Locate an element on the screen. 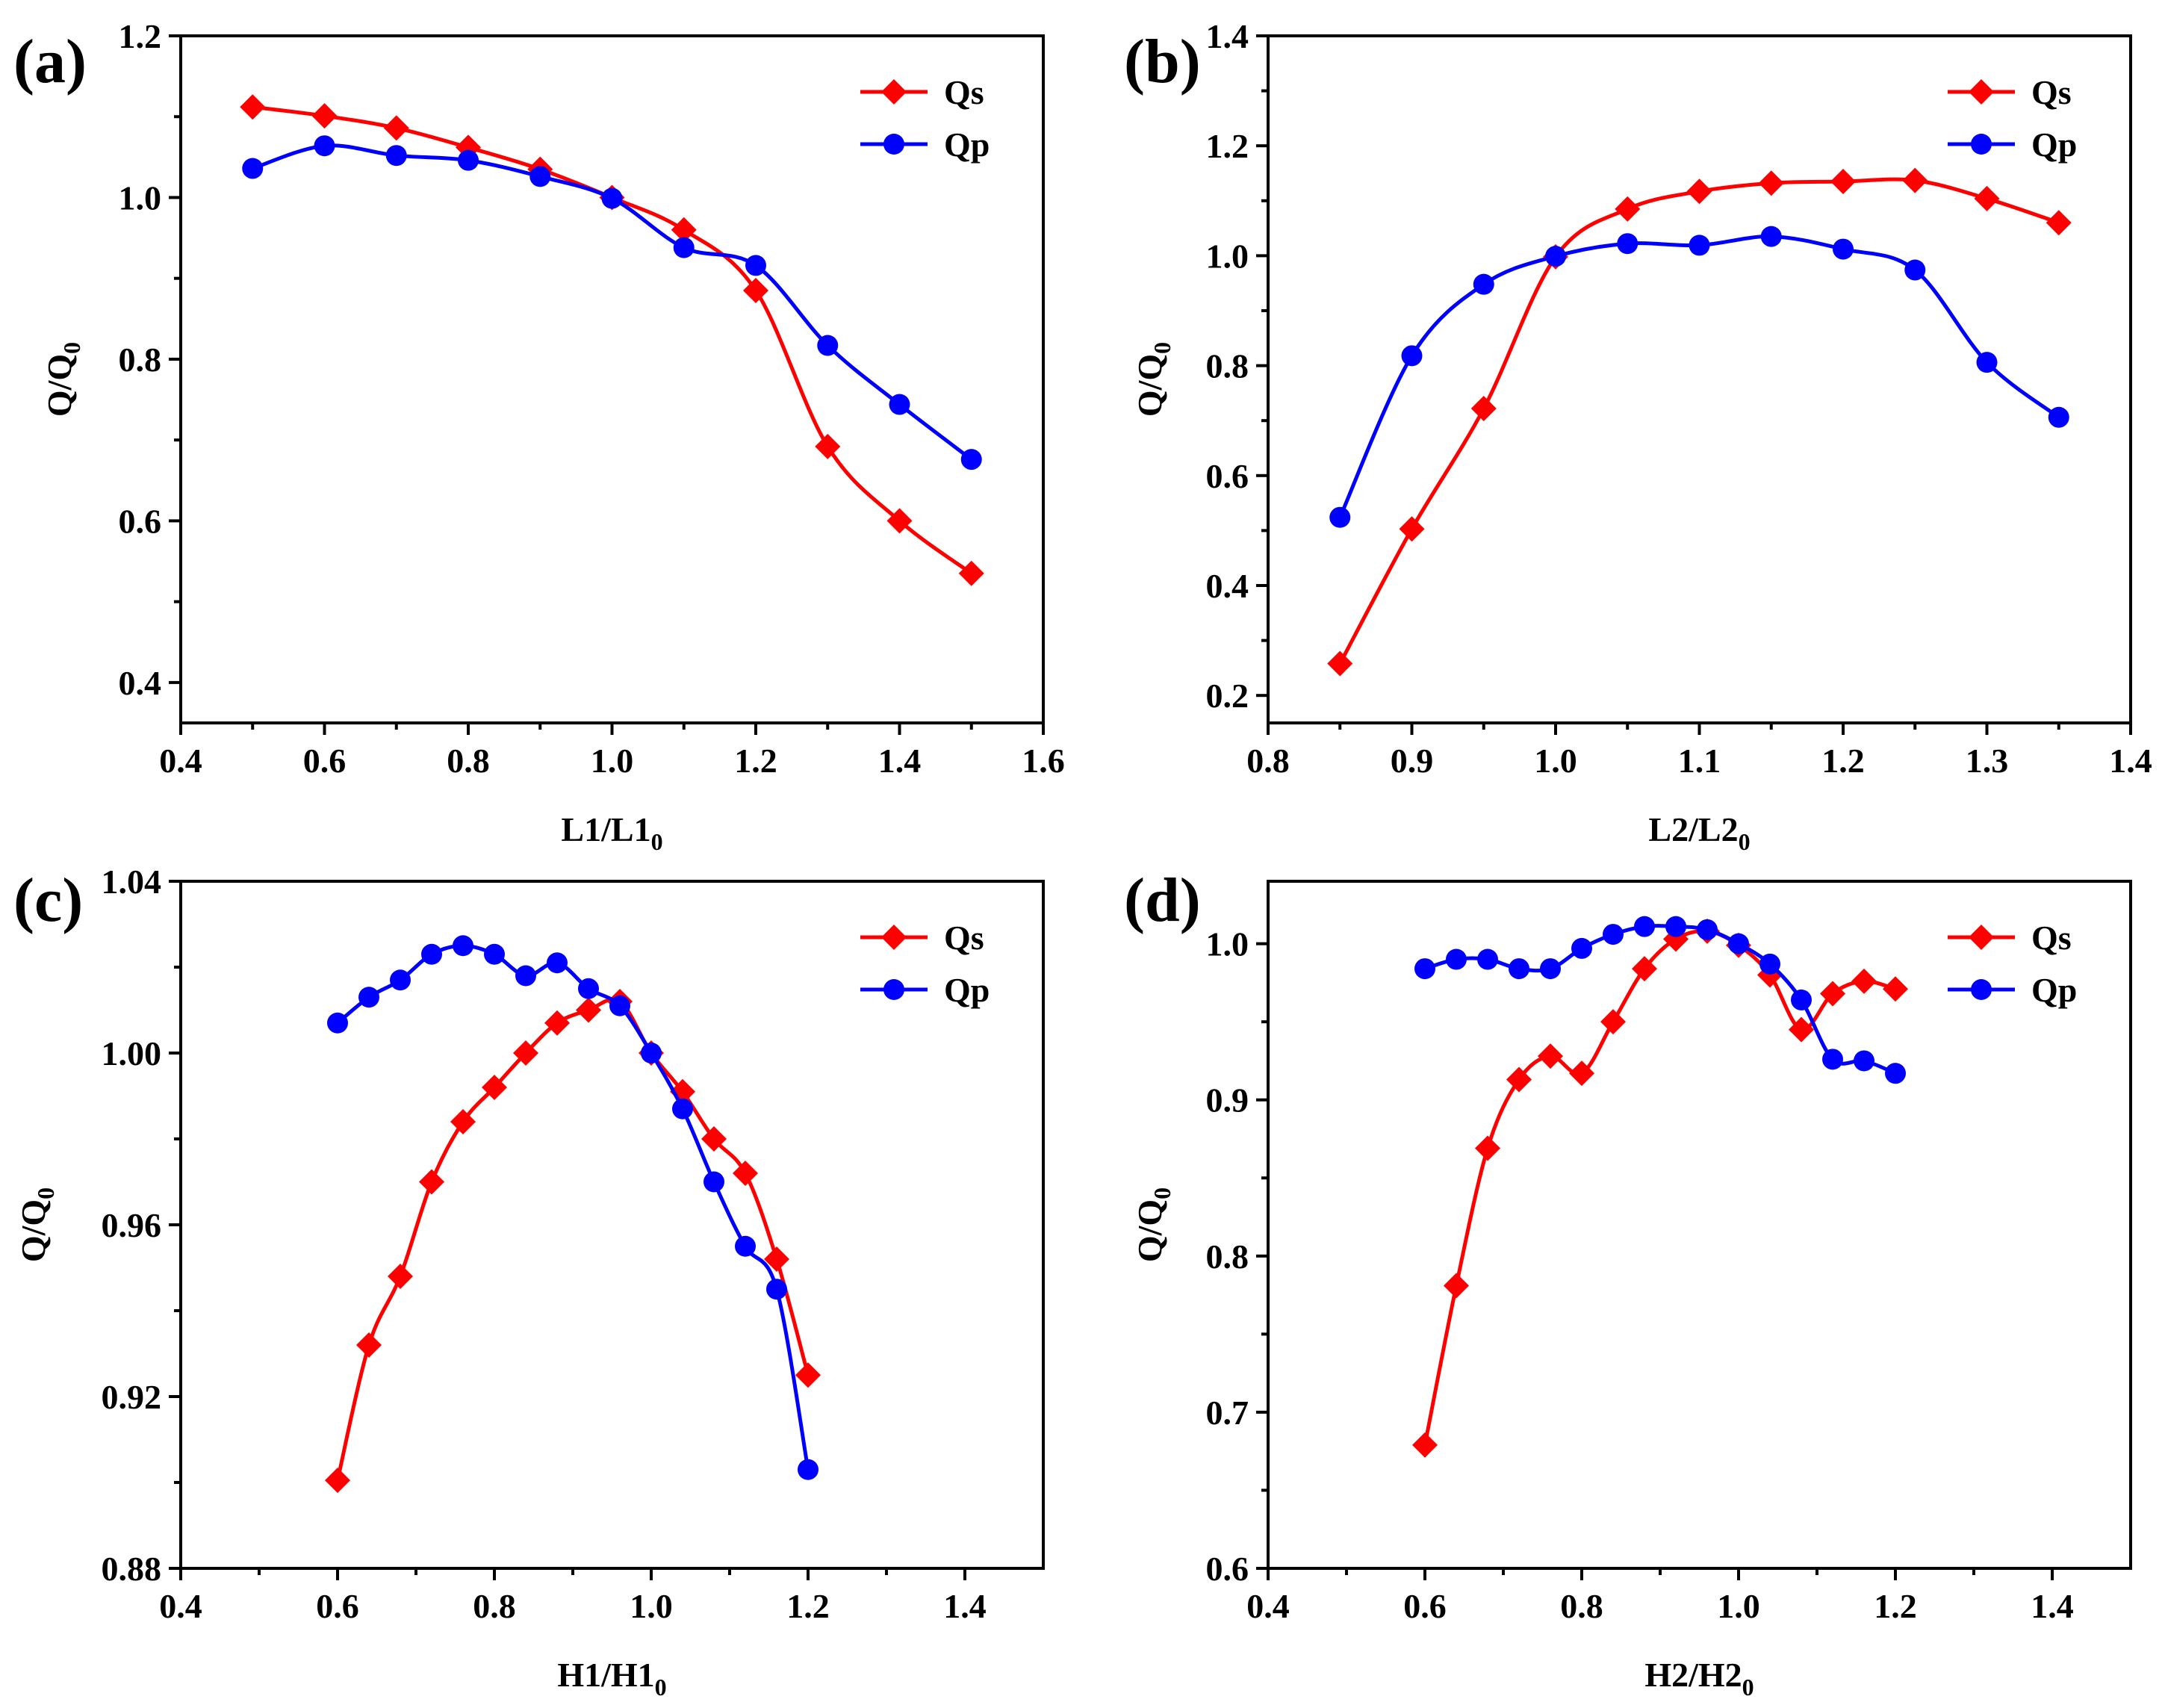  y-tick-label: 0.88 is located at coordinates (132, 1569).